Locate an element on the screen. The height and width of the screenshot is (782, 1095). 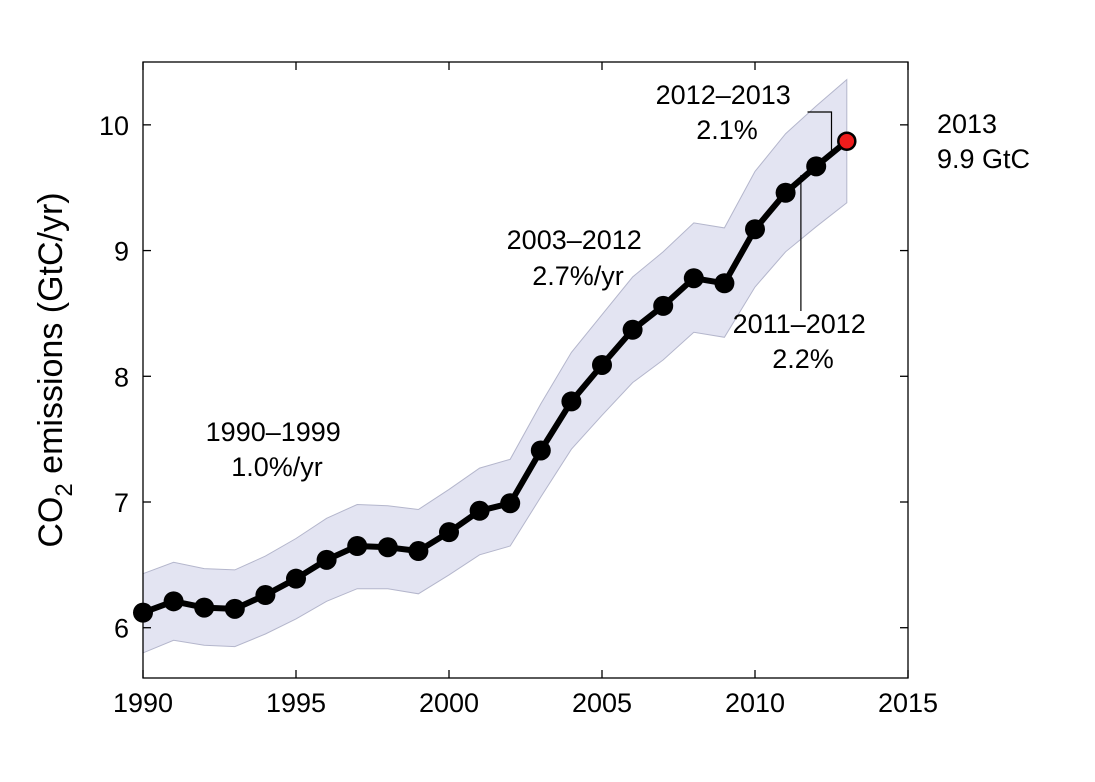
x-axis-tick-labels: 1990 1995 2000 2005 2010 2015 is located at coordinates (525, 703).